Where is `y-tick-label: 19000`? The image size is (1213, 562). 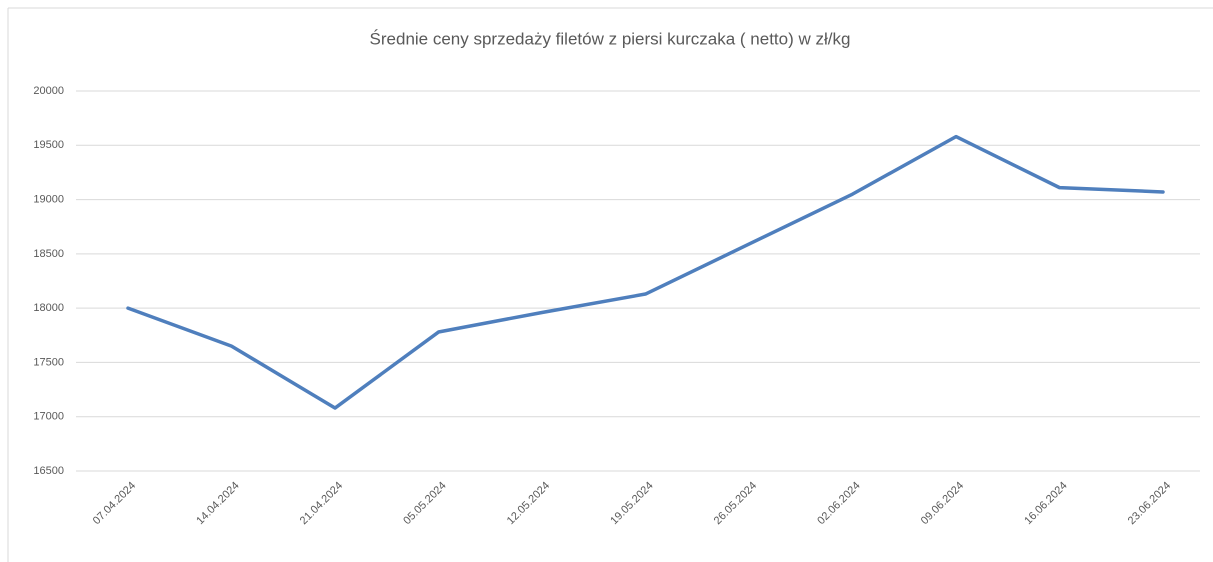
y-tick-label: 19000 is located at coordinates (48, 199).